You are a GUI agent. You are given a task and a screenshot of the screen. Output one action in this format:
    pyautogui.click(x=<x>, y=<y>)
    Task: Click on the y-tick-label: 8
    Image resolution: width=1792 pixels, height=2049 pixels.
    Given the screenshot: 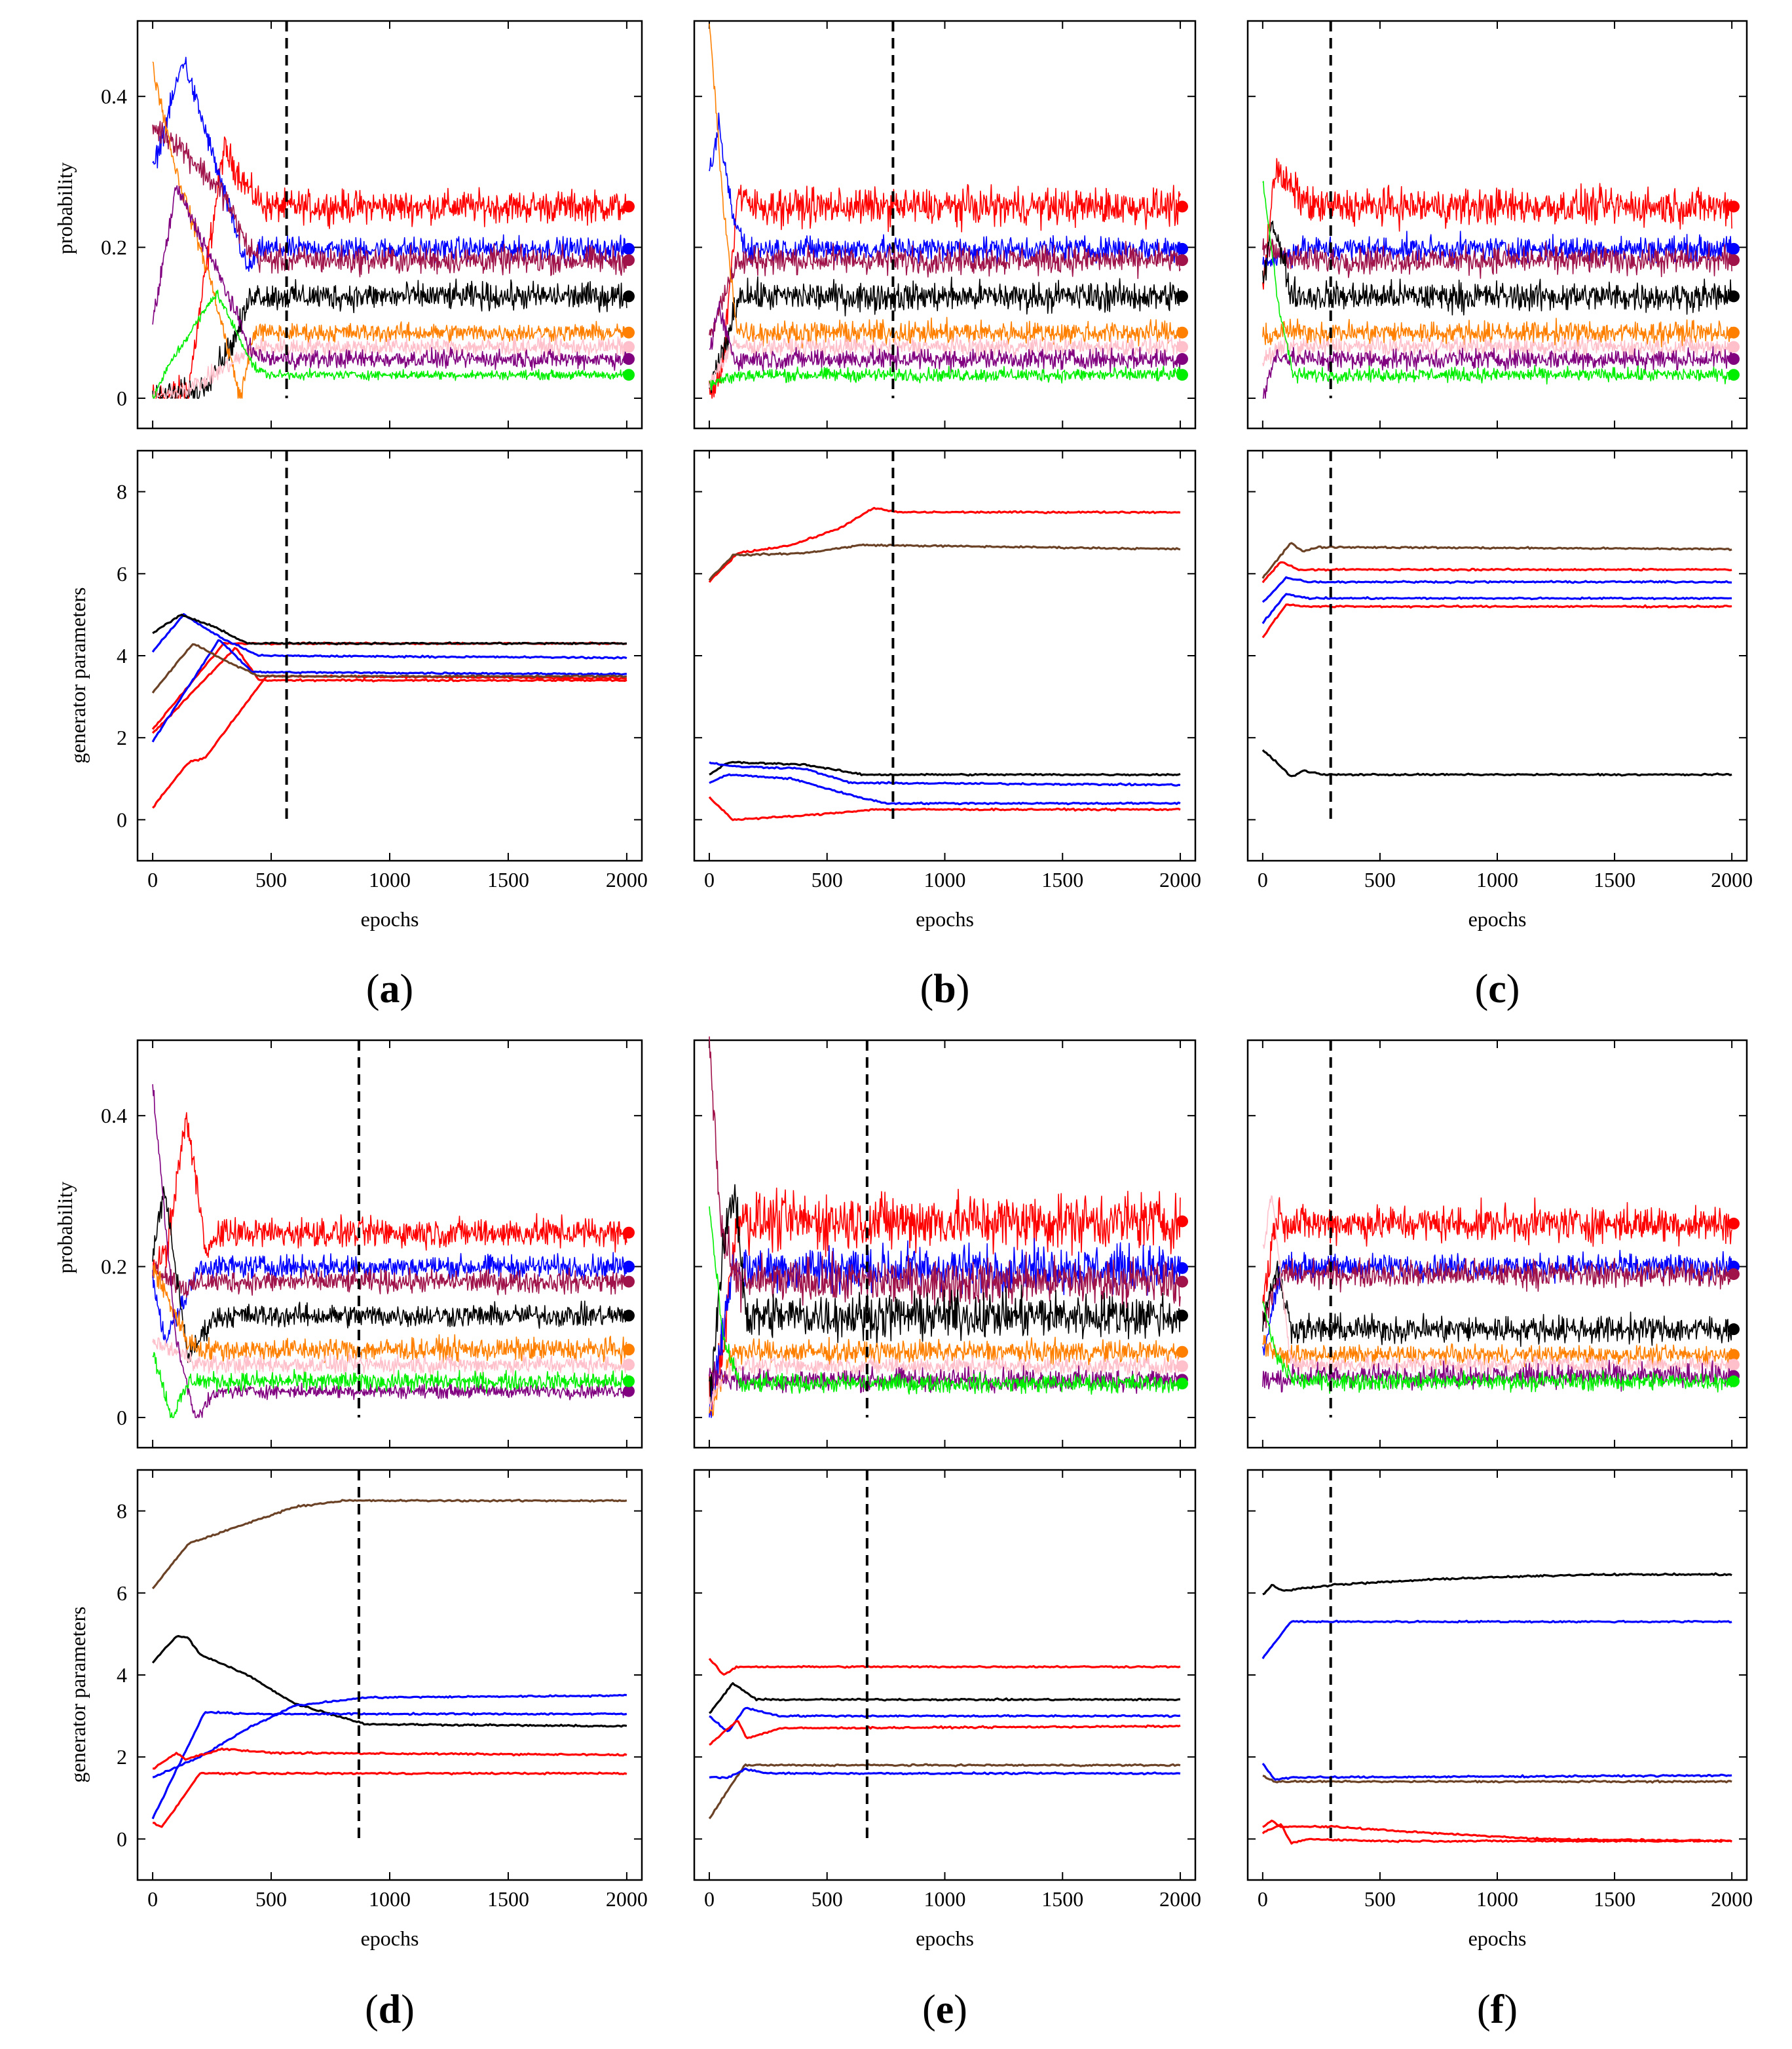 What is the action you would take?
    pyautogui.click(x=122, y=492)
    